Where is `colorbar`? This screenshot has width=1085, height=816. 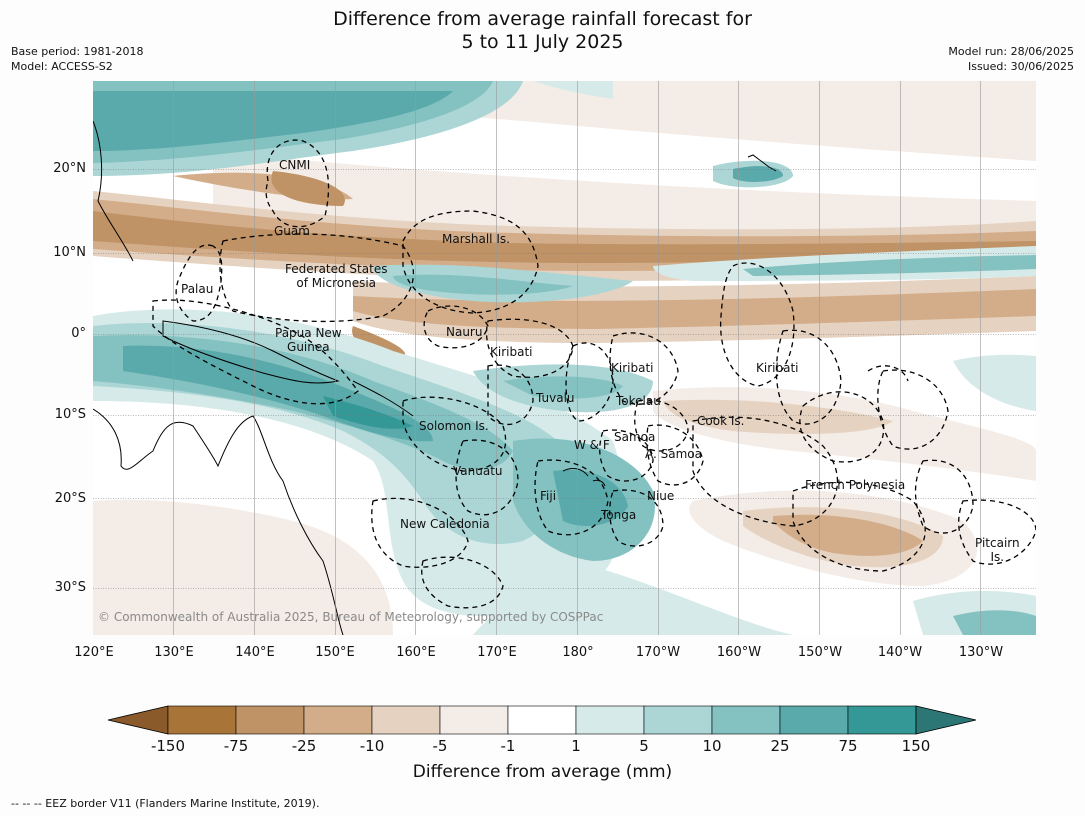
colorbar is located at coordinates (542, 720).